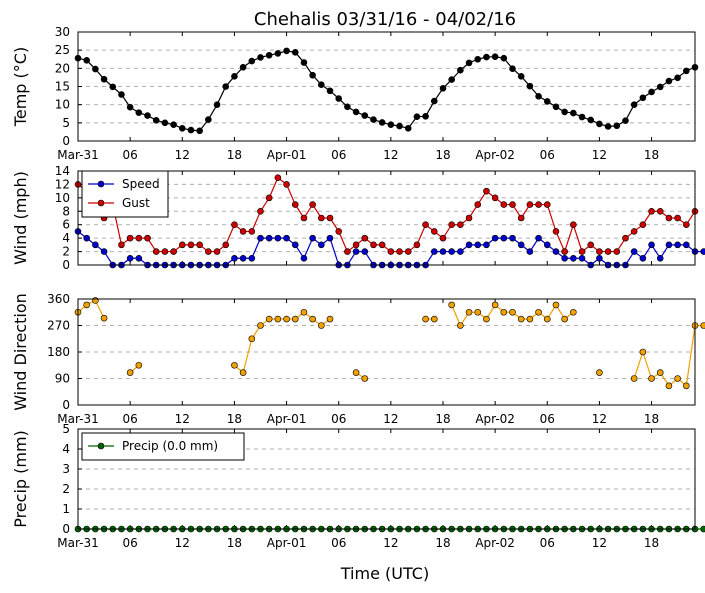 Image resolution: width=705 pixels, height=593 pixels. I want to click on y-tick-label: 8, so click(66, 211).